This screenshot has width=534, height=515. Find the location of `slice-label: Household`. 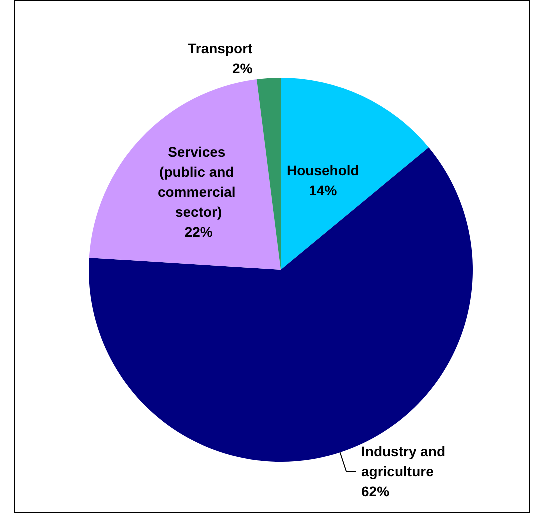

slice-label: Household is located at coordinates (323, 170).